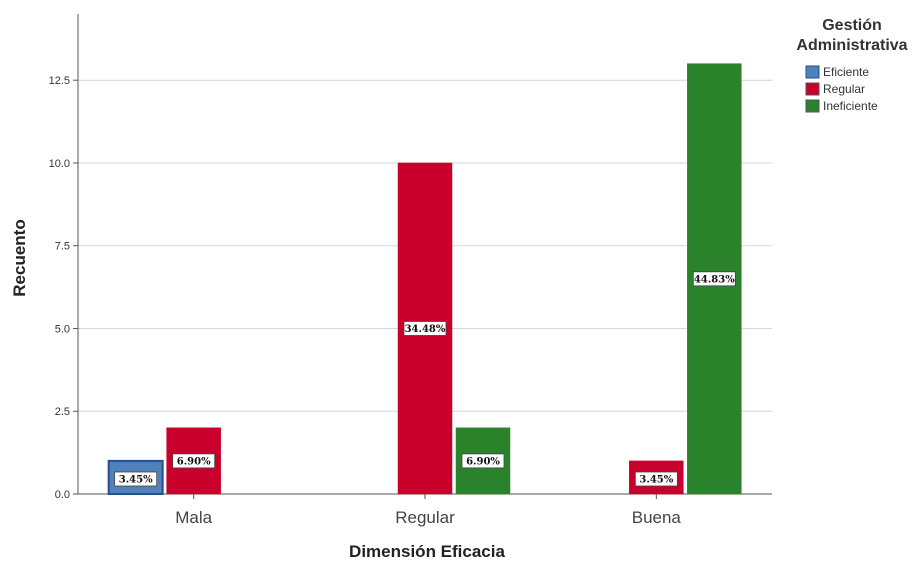 This screenshot has width=920, height=568. I want to click on legend-swatch-regular, so click(812, 89).